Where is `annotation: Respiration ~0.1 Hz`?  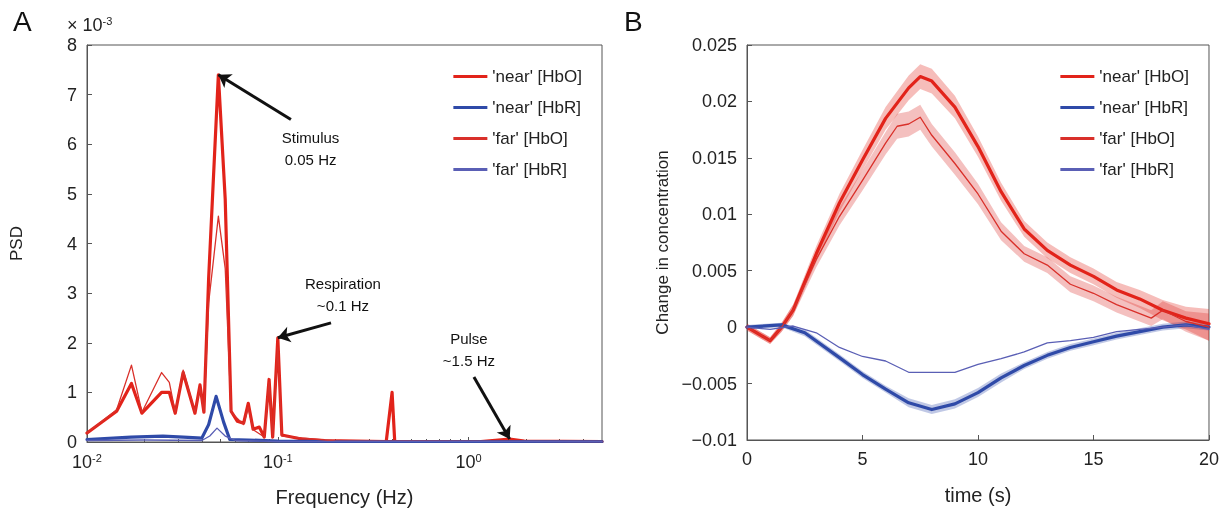 annotation: Respiration ~0.1 Hz is located at coordinates (342, 294).